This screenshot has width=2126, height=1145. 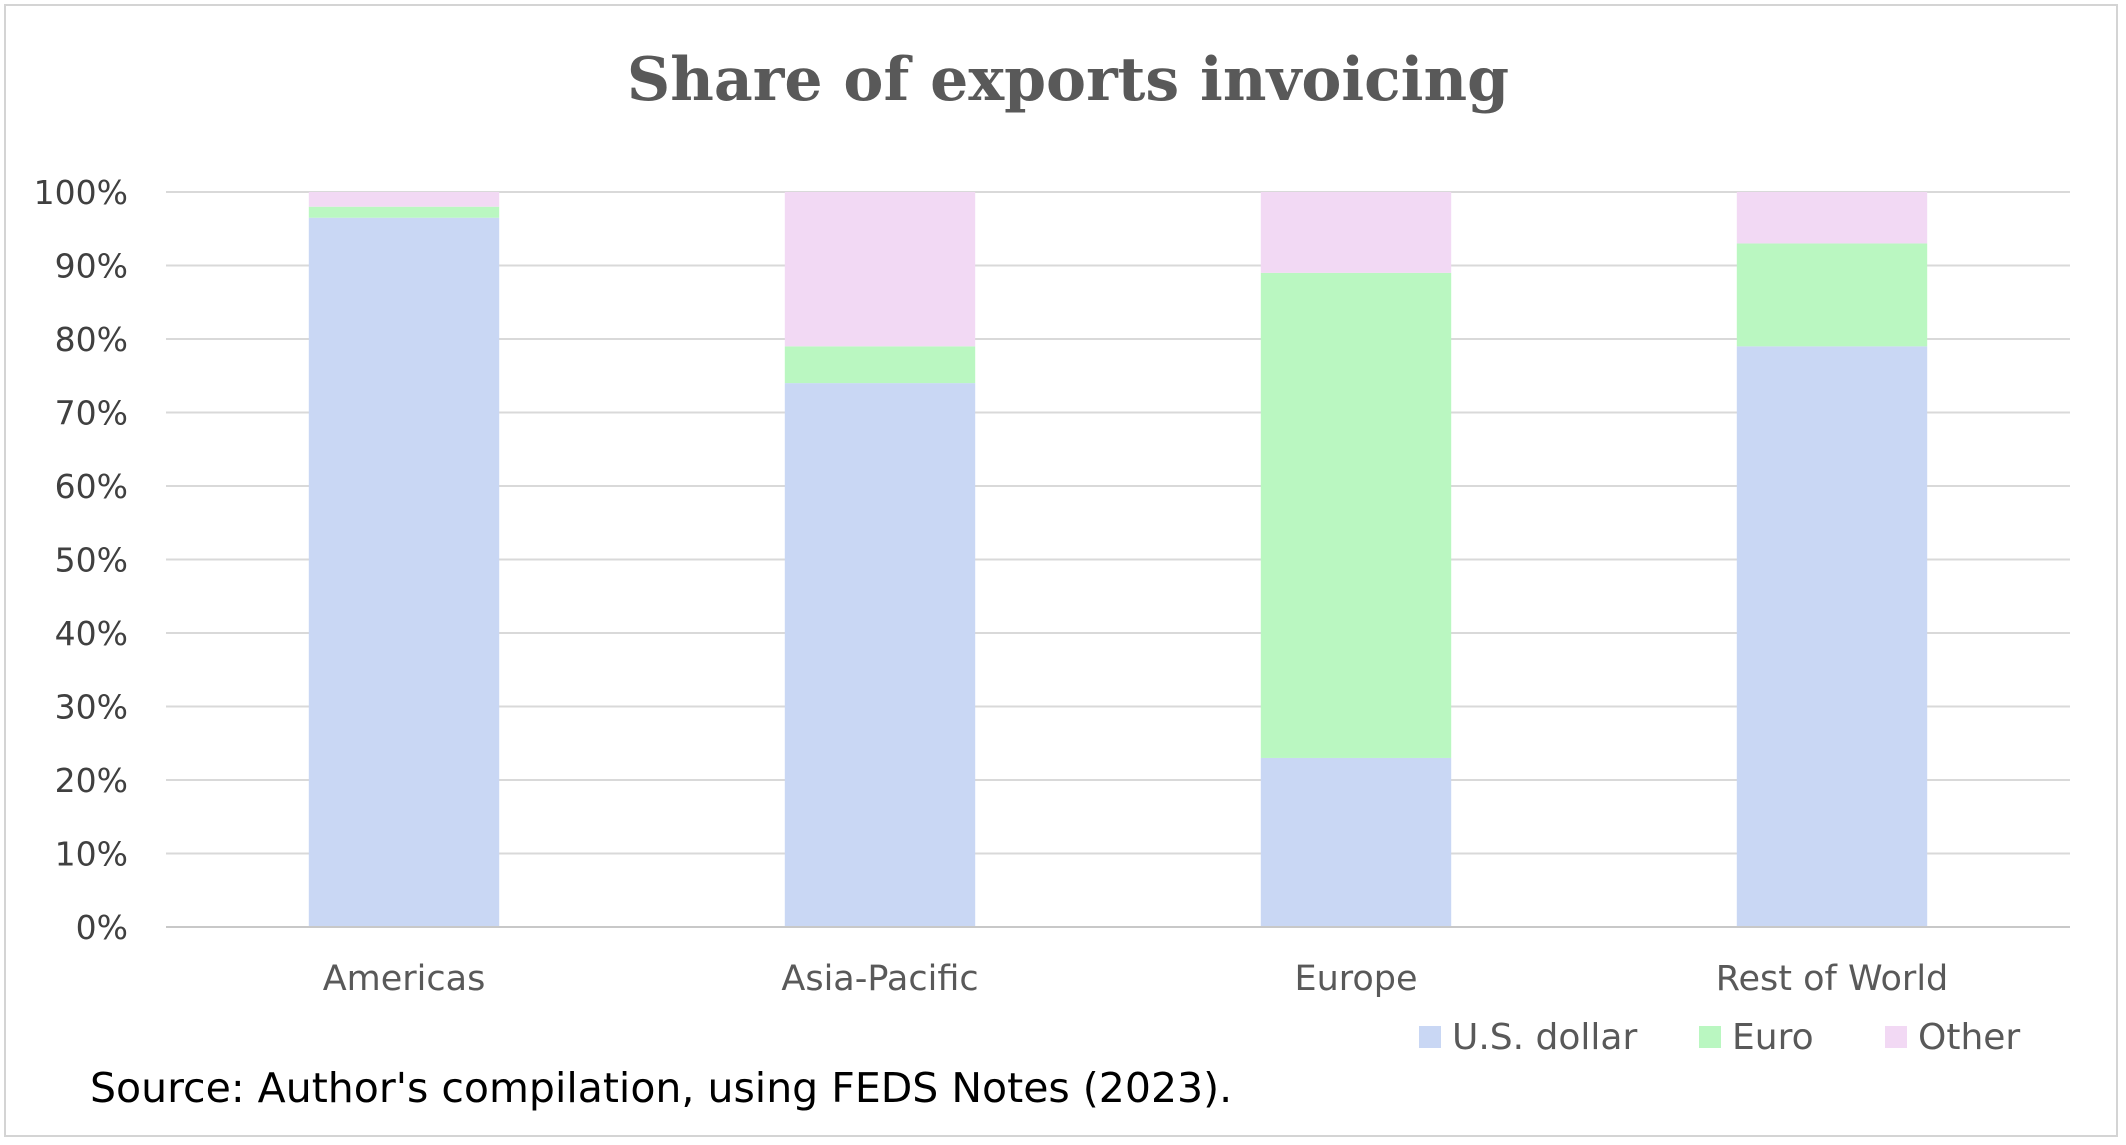 I want to click on bar-rest-of-world-other, so click(x=1832, y=218).